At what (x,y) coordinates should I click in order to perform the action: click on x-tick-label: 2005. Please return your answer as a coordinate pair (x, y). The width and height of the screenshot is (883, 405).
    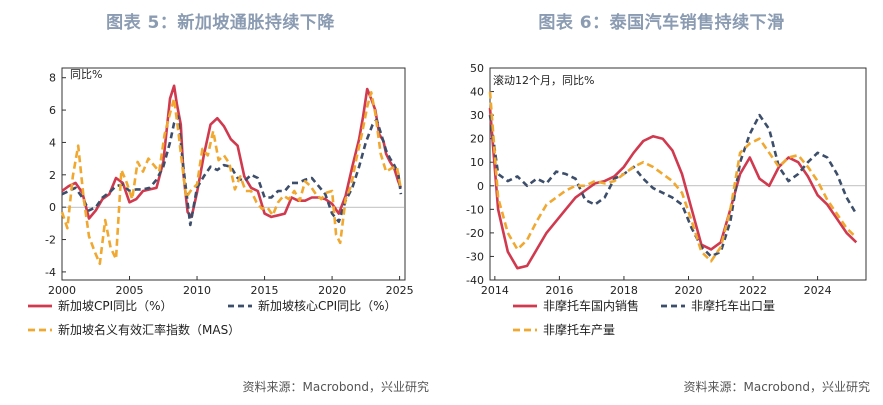
    Looking at the image, I should click on (130, 290).